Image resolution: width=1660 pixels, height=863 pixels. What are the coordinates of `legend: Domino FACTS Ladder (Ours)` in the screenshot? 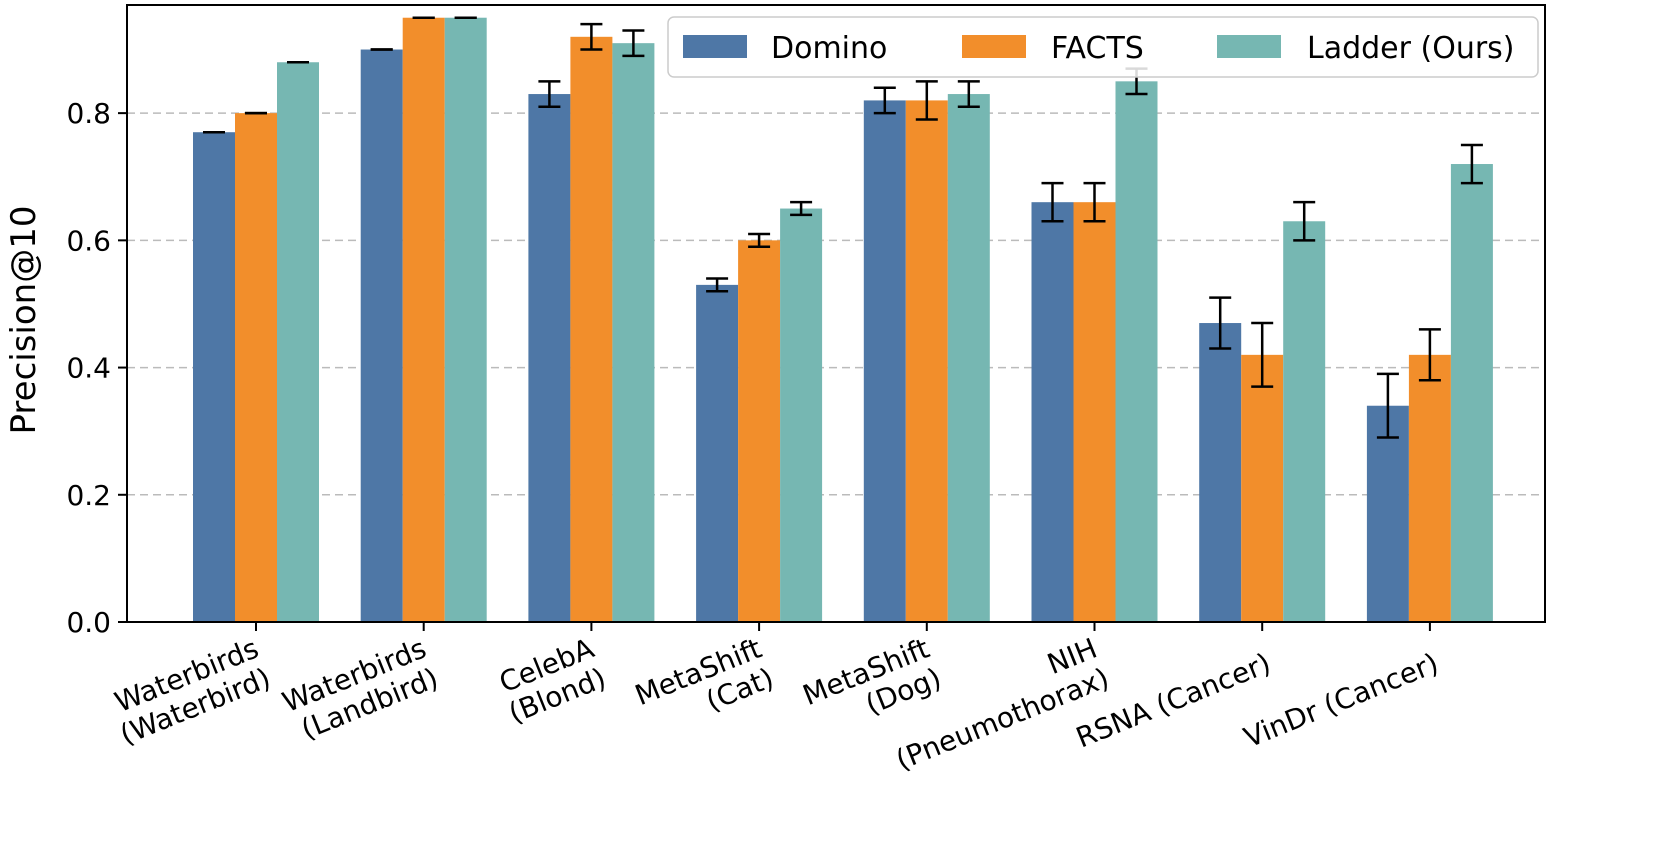 It's located at (1103, 47).